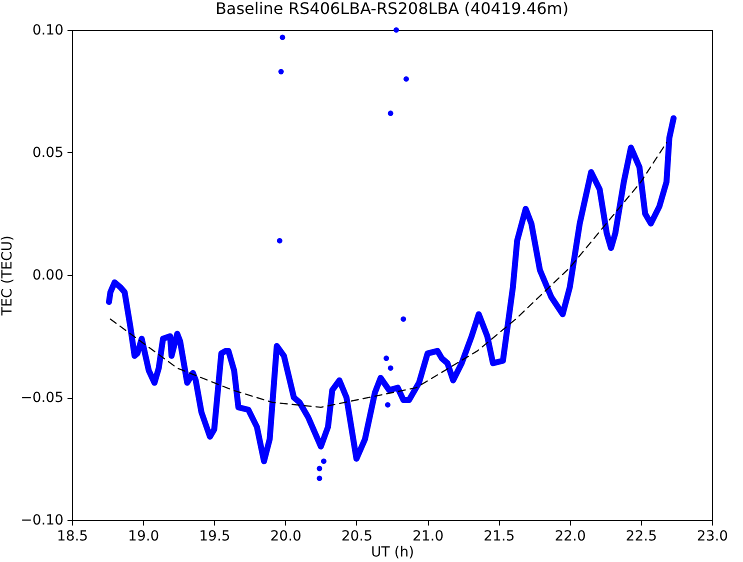 The width and height of the screenshot is (743, 562). Describe the element at coordinates (392, 9) in the screenshot. I see `chart-title: Baseline RS406LBA-RS208LBA (40419.46m)` at that location.